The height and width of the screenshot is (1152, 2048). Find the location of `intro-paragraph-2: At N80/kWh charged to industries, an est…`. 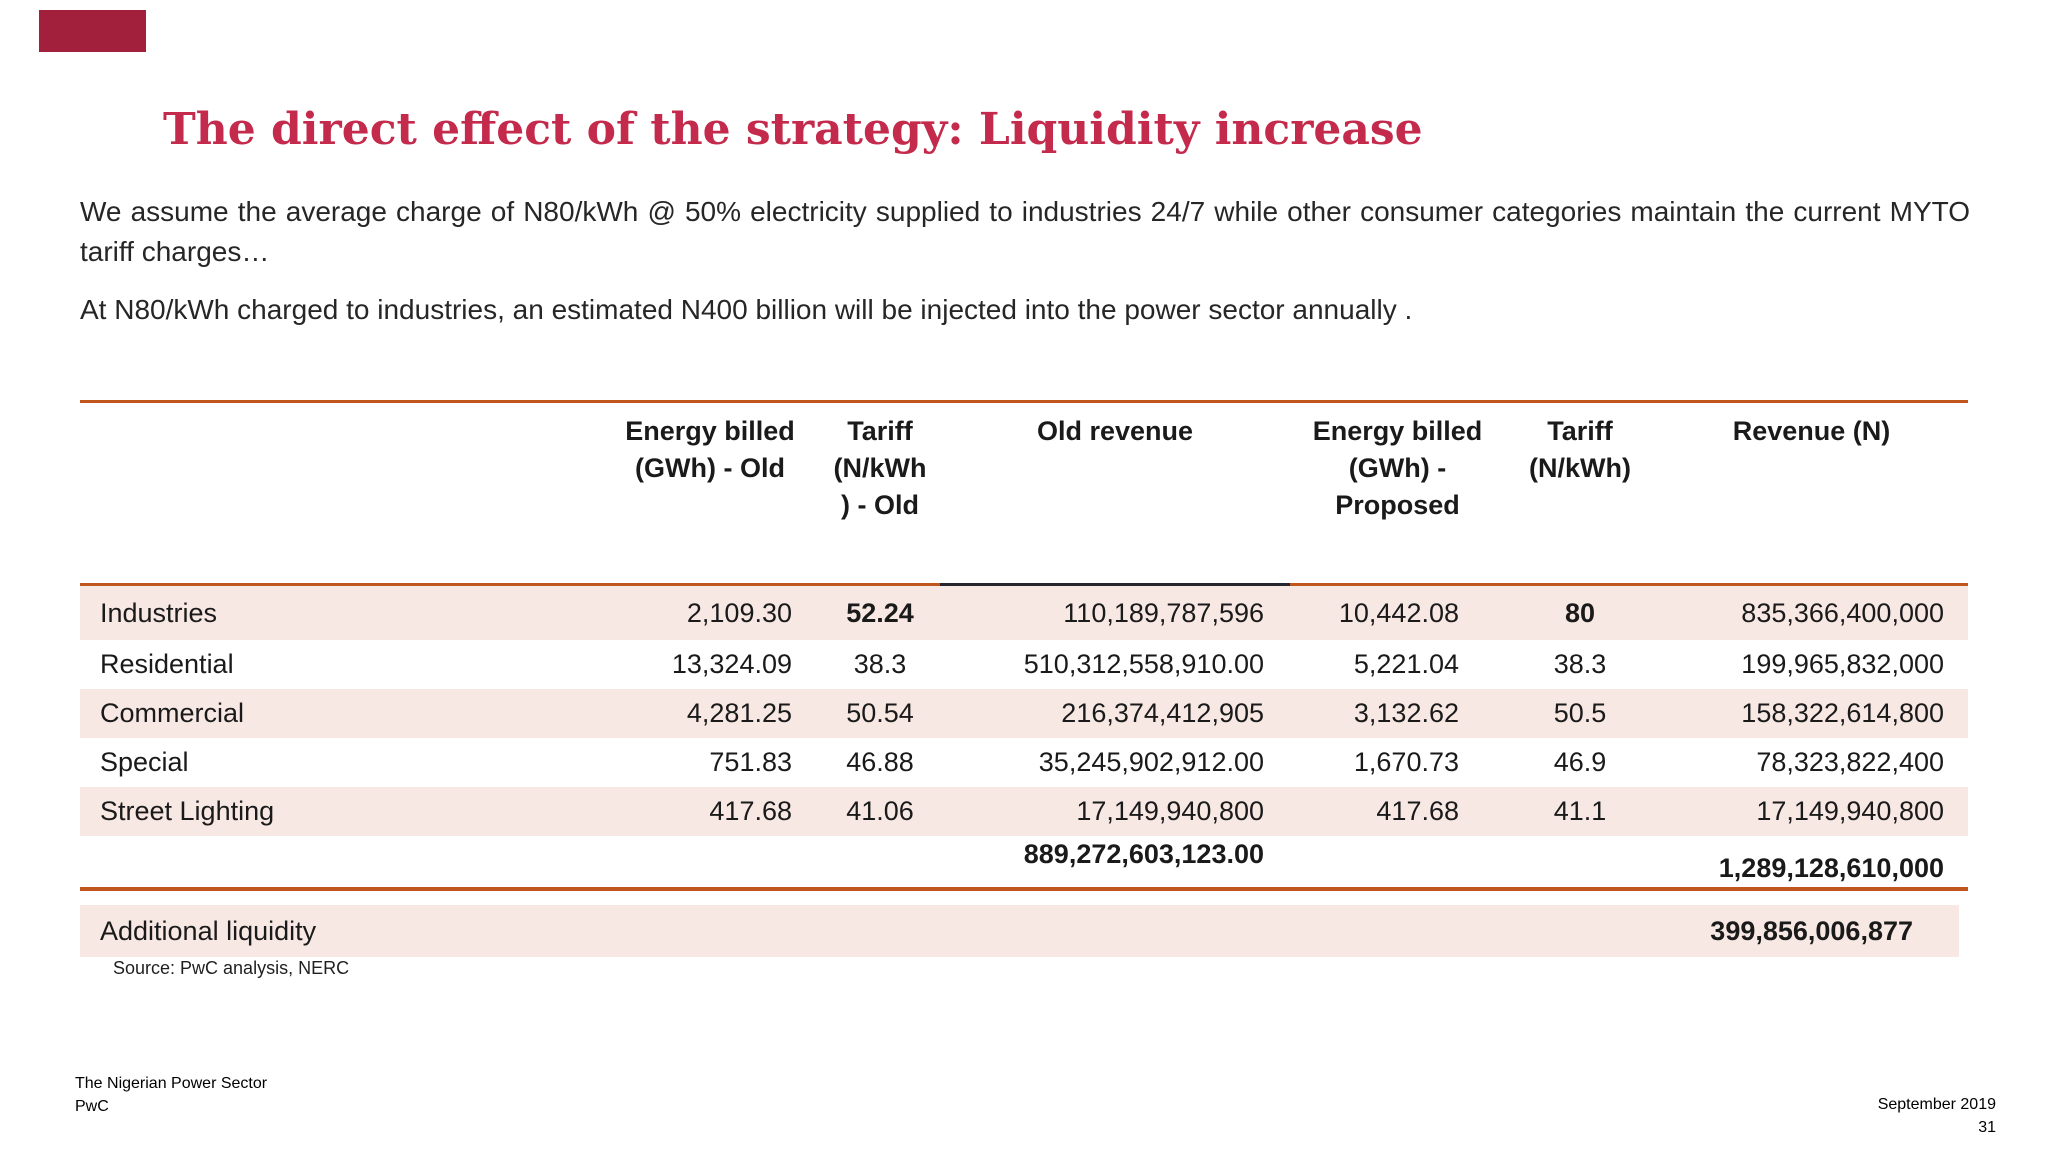

intro-paragraph-2: At N80/kWh charged to industries, an est… is located at coordinates (746, 309).